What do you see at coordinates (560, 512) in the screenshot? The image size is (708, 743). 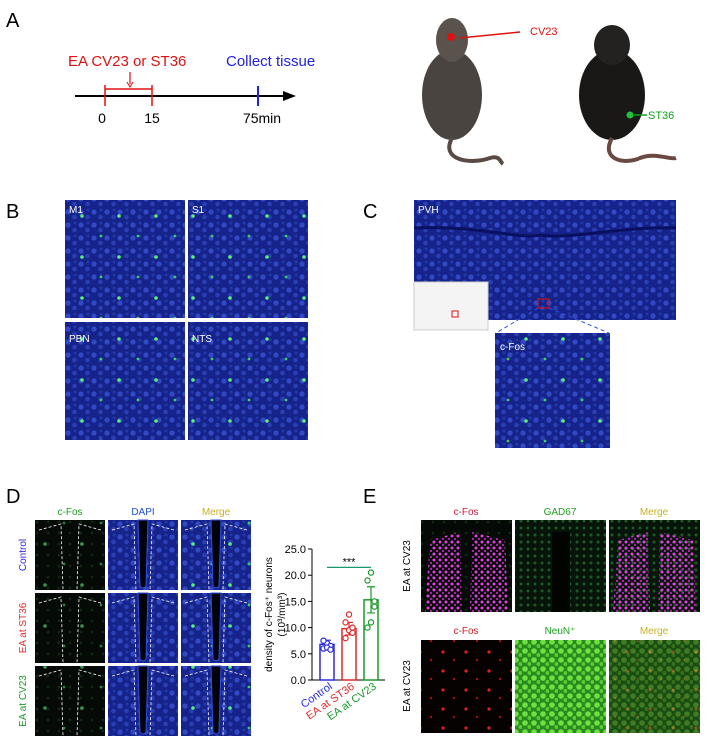 I see `stain-label: GAD67` at bounding box center [560, 512].